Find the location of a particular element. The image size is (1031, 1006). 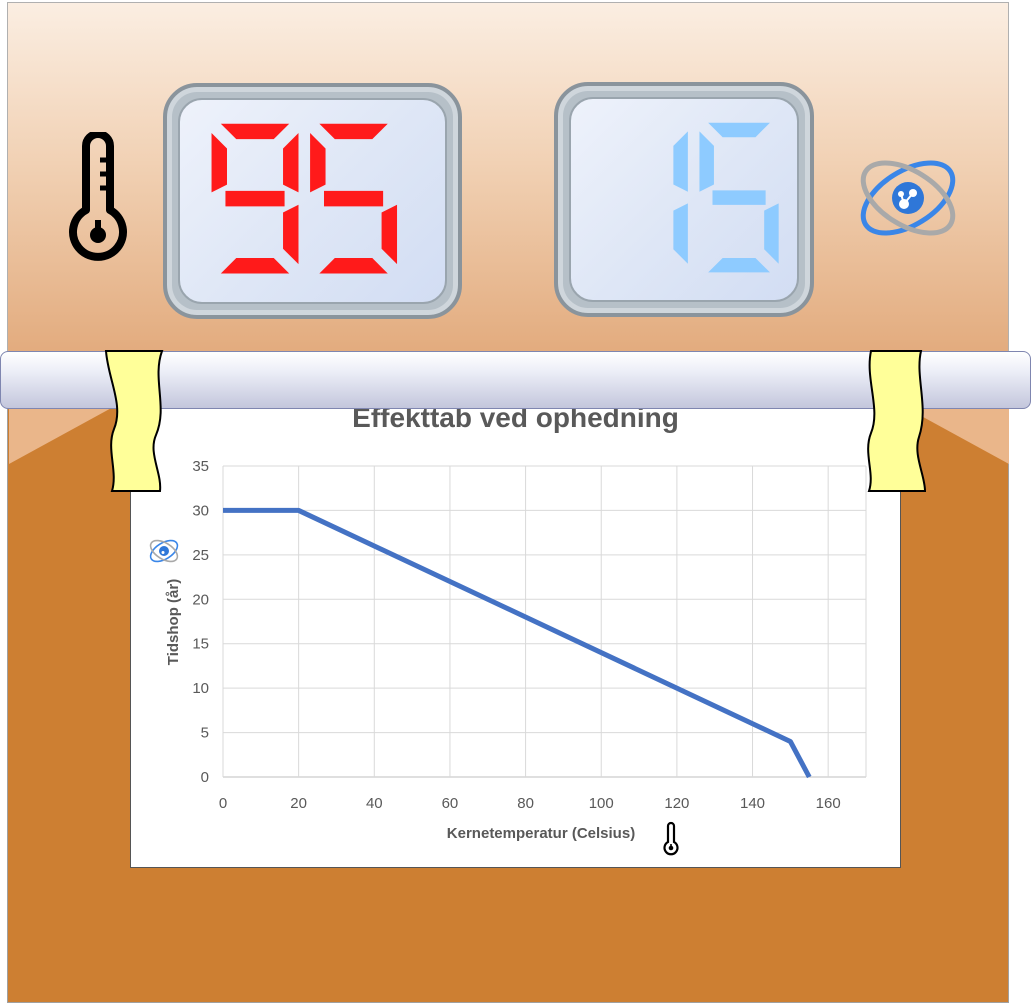

y-tick-label: 30 is located at coordinates (200, 510).